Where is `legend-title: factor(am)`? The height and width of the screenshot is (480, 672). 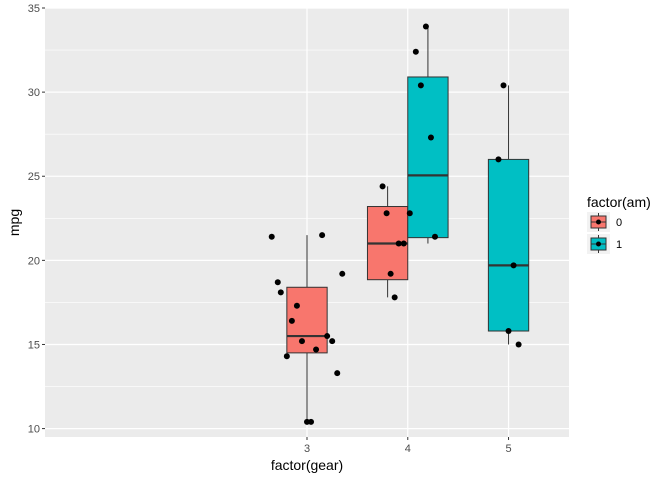
legend-title: factor(am) is located at coordinates (619, 202).